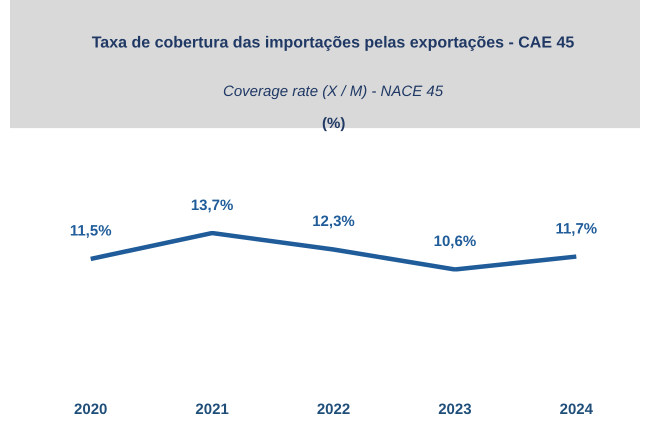  I want to click on data-label: 13,7%, so click(212, 205).